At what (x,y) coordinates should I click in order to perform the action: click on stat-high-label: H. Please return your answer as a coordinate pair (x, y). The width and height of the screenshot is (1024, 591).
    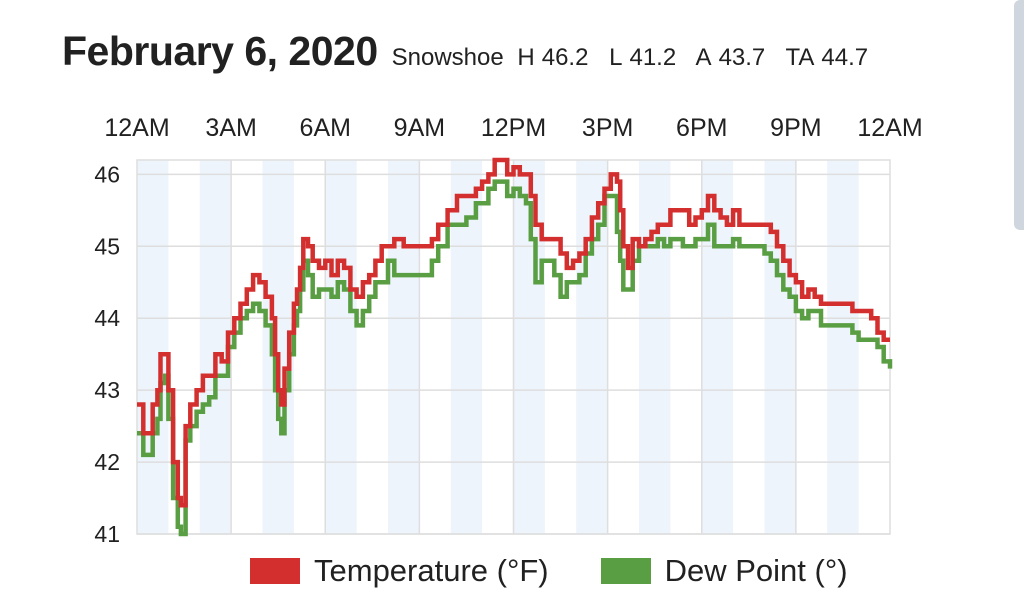
    Looking at the image, I should click on (526, 57).